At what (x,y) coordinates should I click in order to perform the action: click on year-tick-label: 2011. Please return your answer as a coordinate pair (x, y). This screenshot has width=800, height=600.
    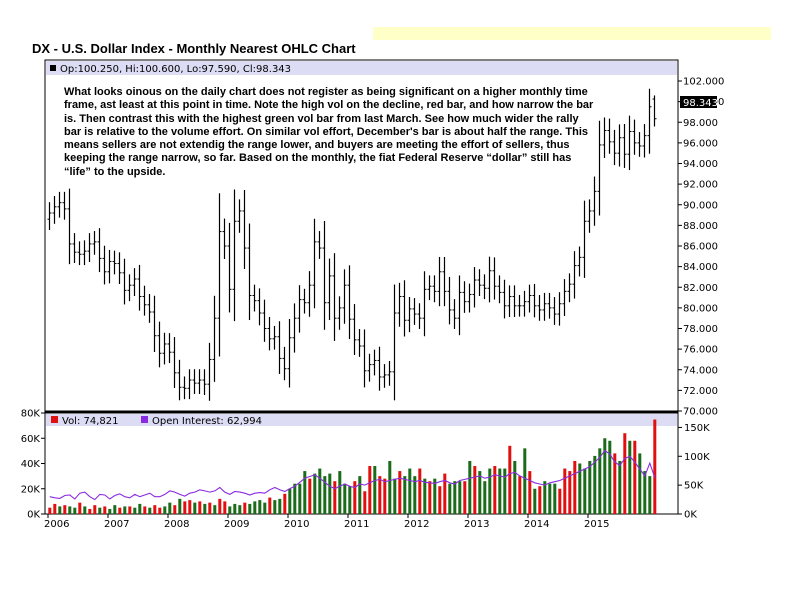
    Looking at the image, I should click on (356, 524).